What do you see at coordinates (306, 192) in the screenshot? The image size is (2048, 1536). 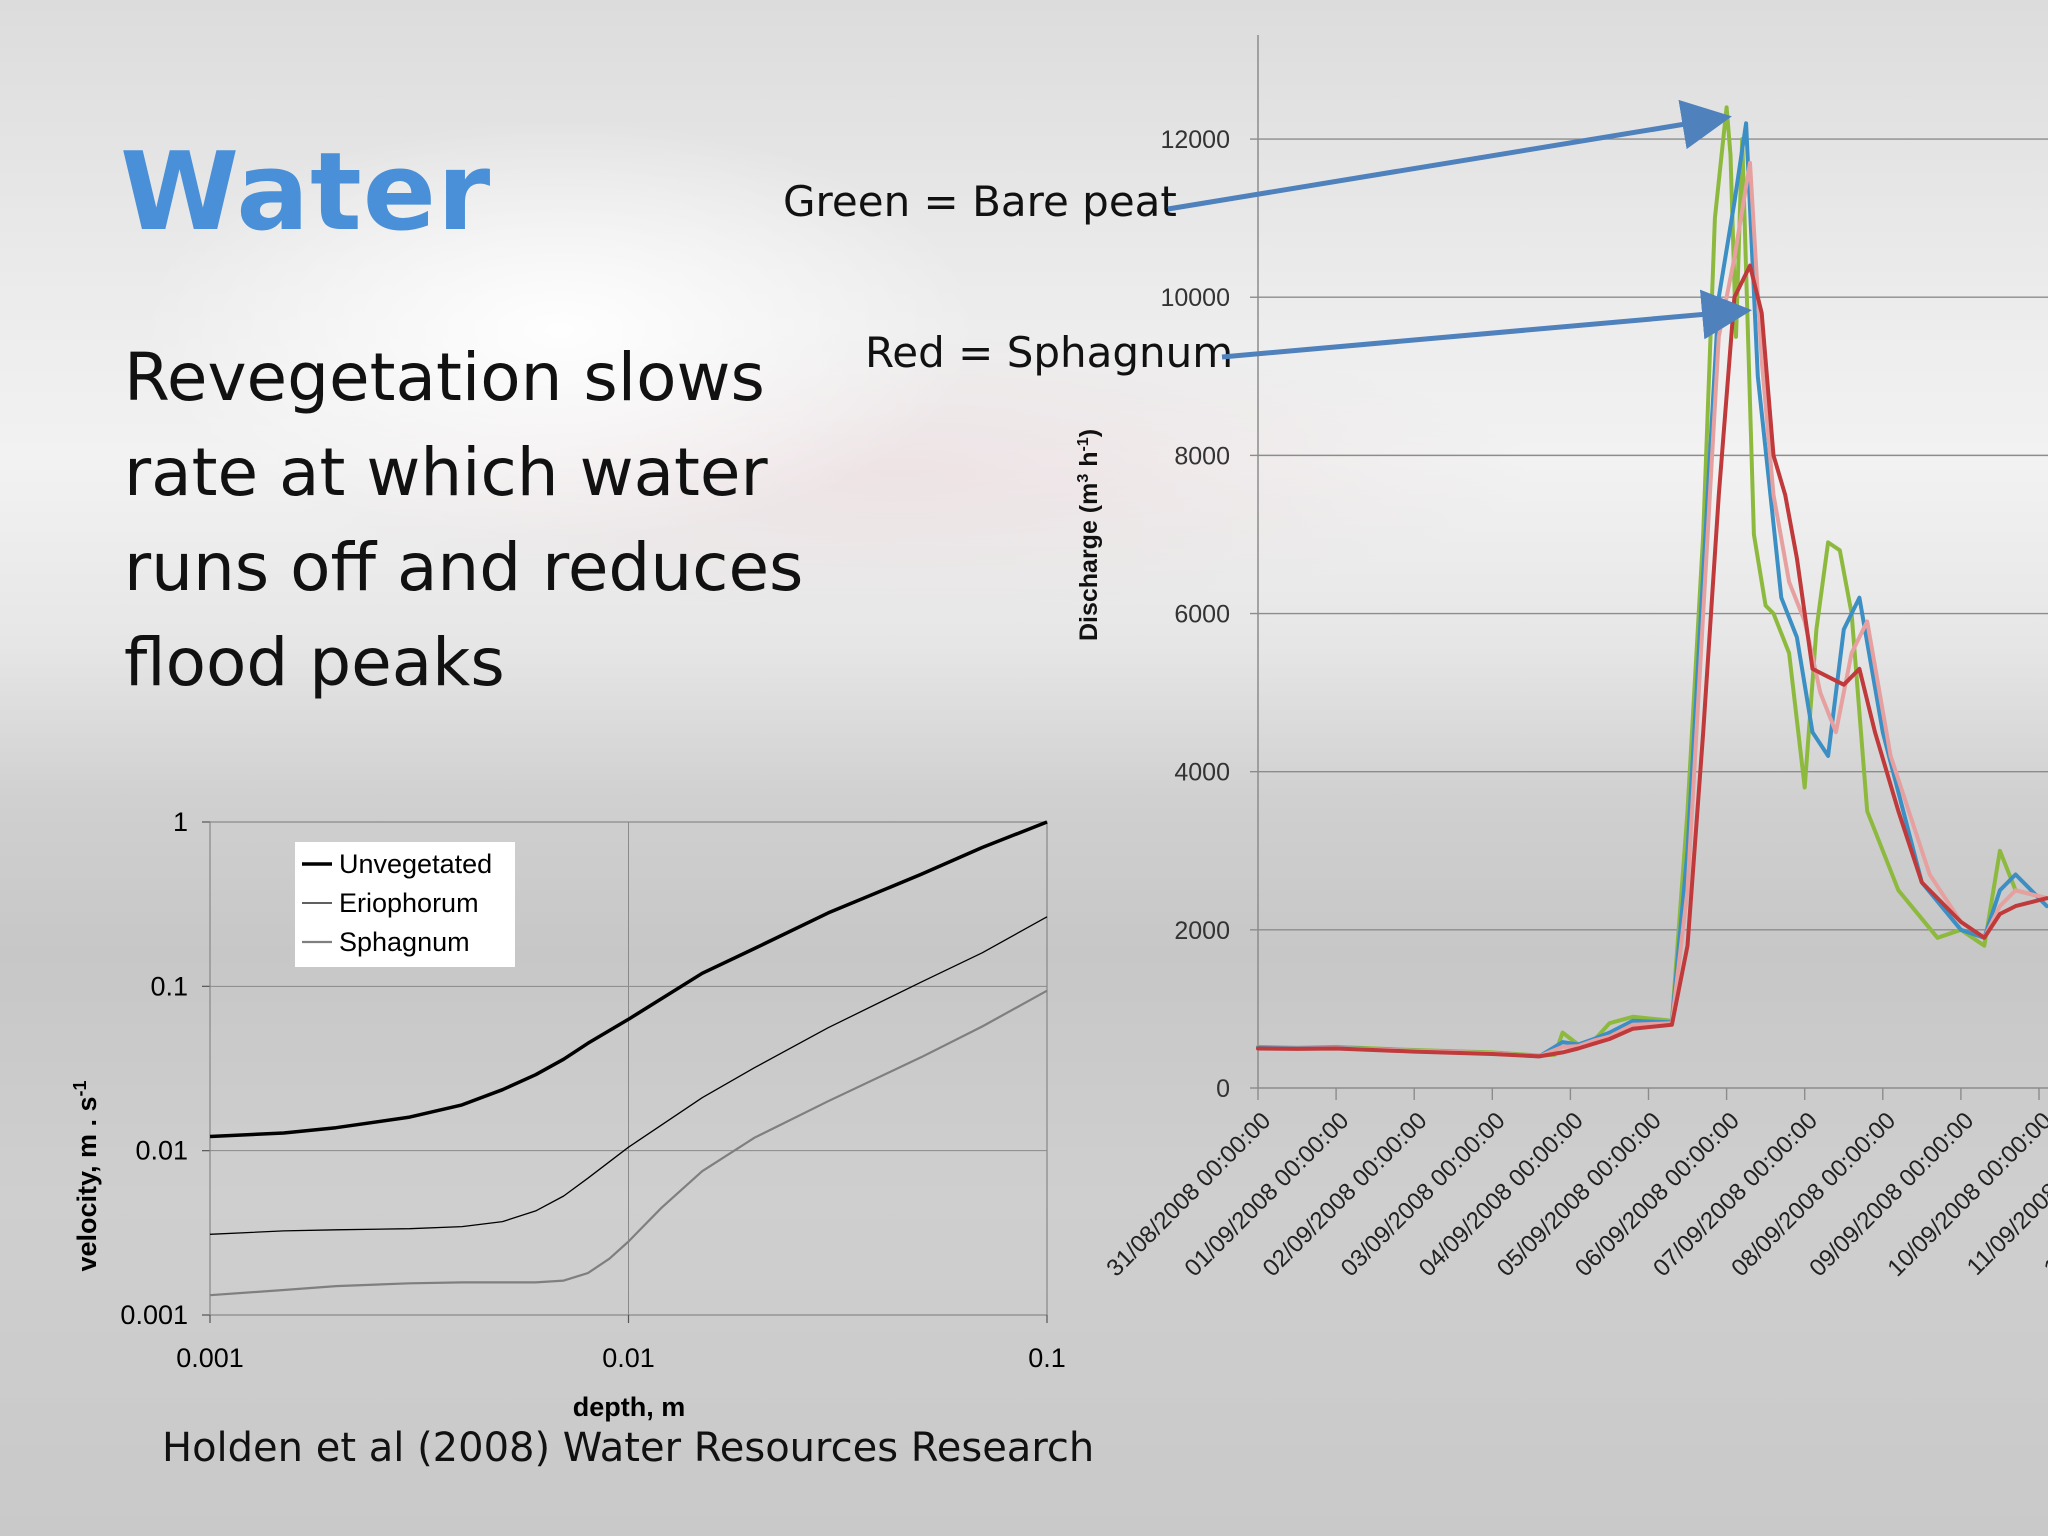 I see `slide-title: Water` at bounding box center [306, 192].